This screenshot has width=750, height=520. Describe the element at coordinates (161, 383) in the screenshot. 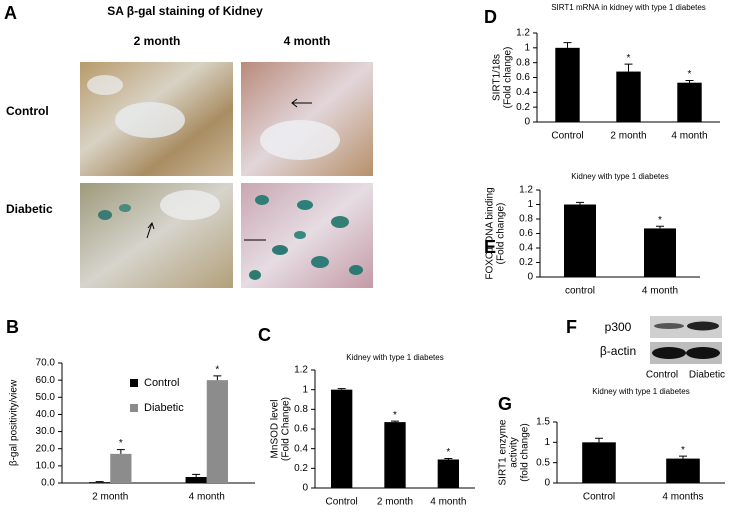

I see `legend-label: Control` at that location.